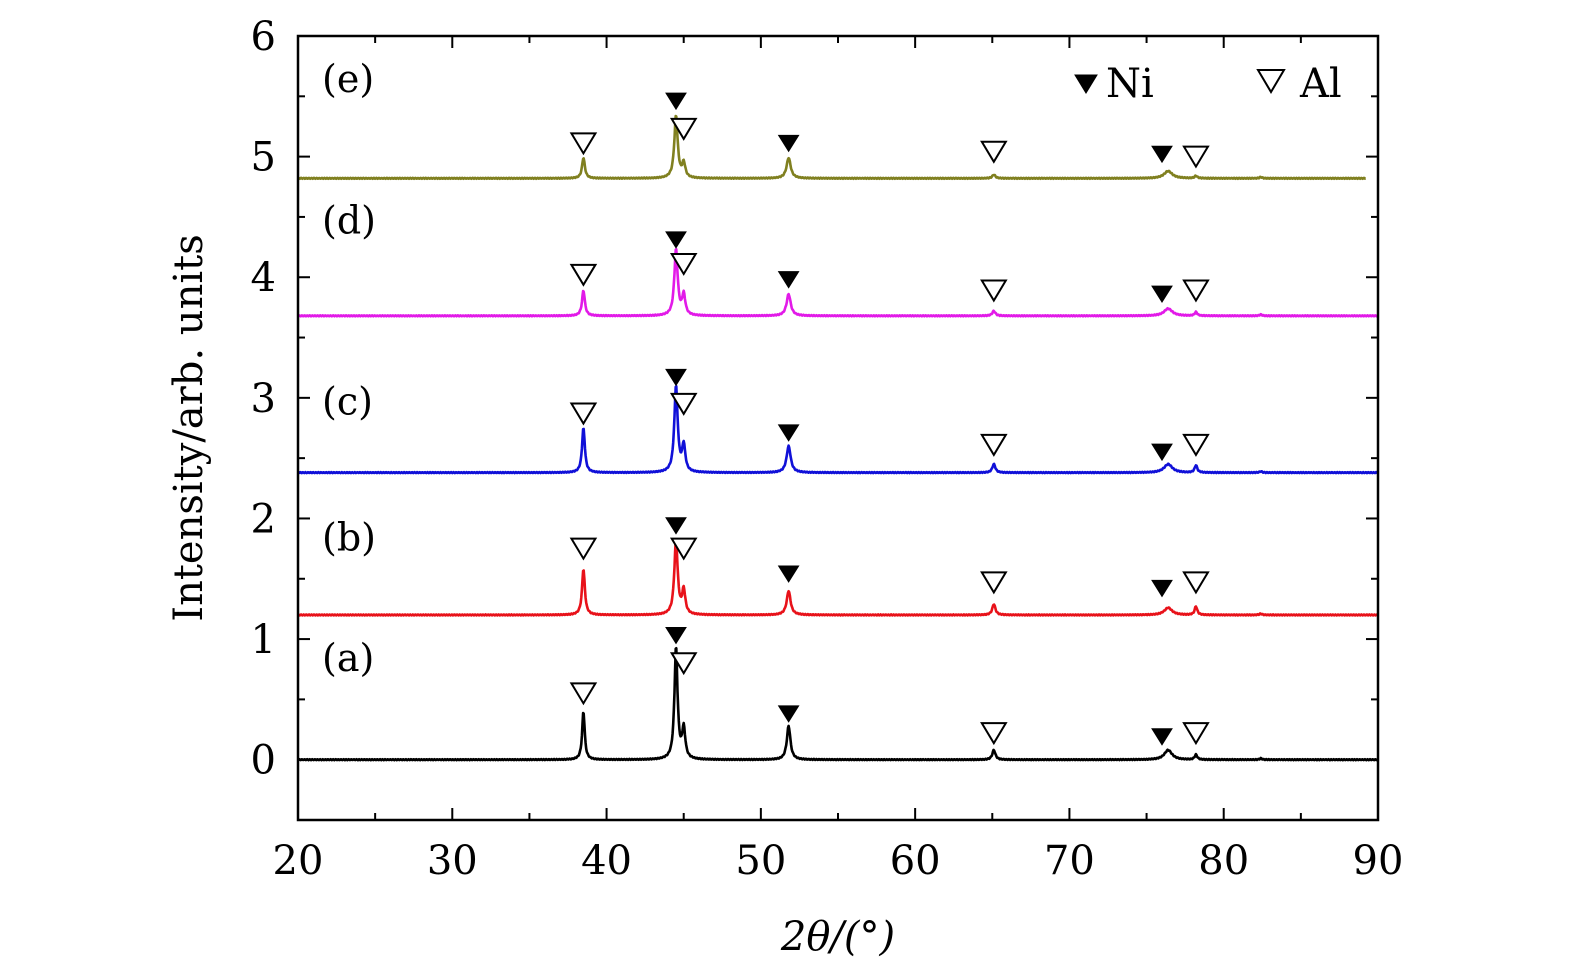  What do you see at coordinates (1208, 84) in the screenshot?
I see `legend: Ni Al` at bounding box center [1208, 84].